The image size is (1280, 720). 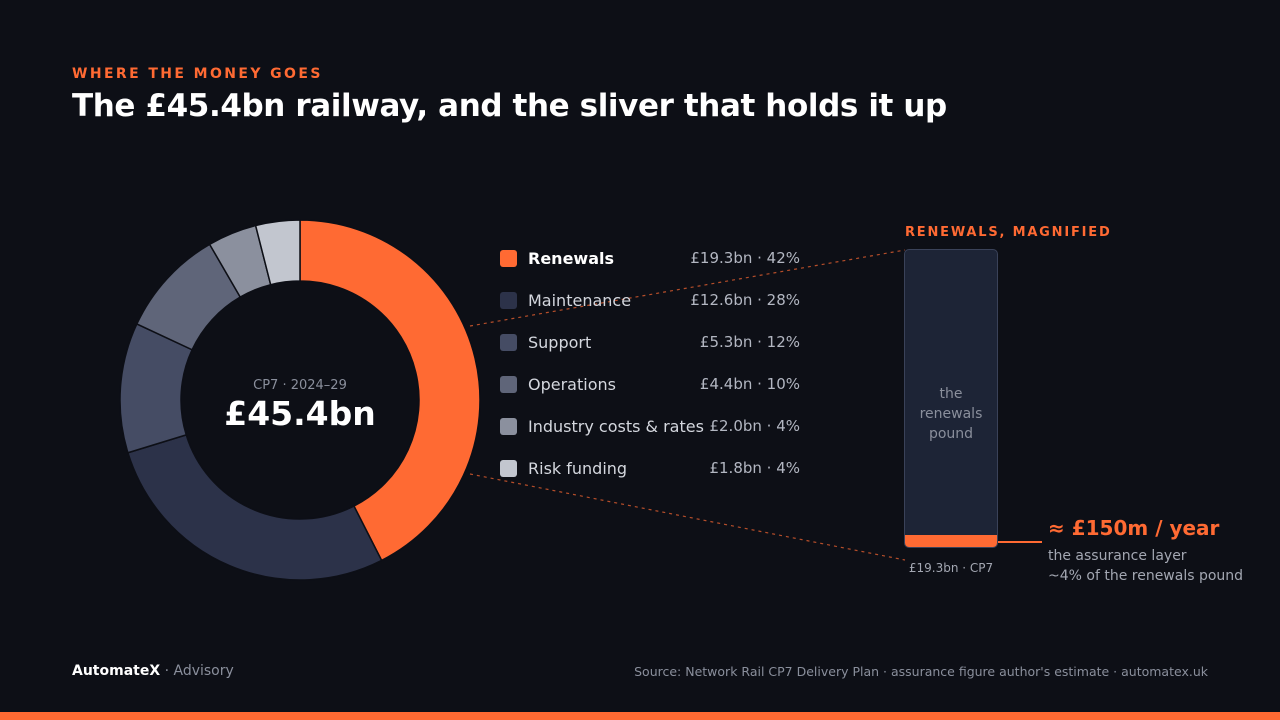 I want to click on brand-suffix: · Advisory, so click(x=197, y=671).